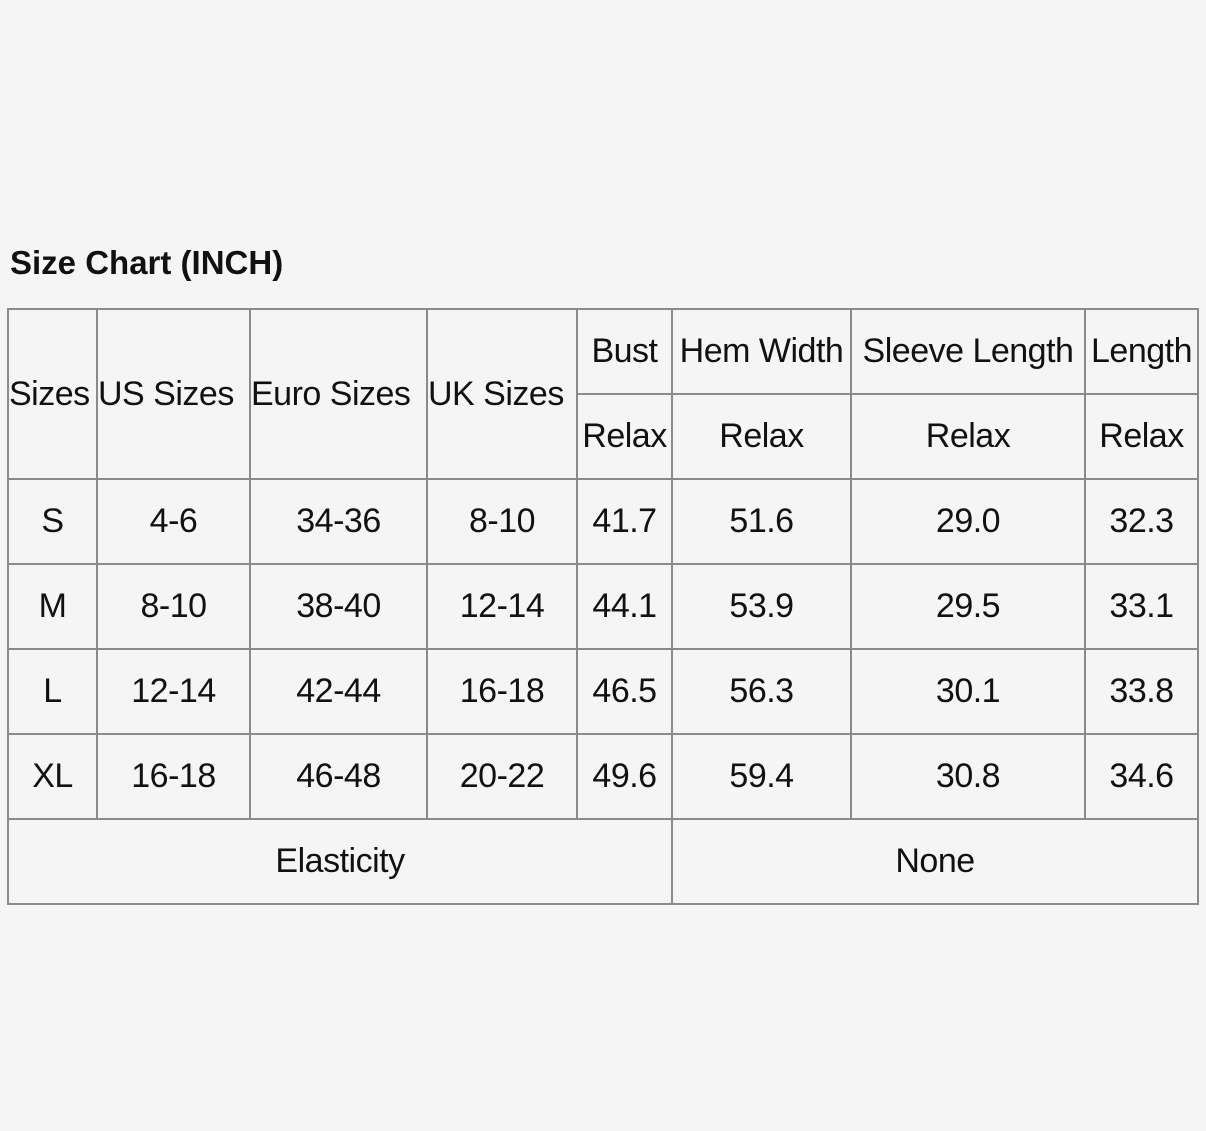 Image resolution: width=1206 pixels, height=1131 pixels. What do you see at coordinates (761, 606) in the screenshot?
I see `data-cell: 53.9` at bounding box center [761, 606].